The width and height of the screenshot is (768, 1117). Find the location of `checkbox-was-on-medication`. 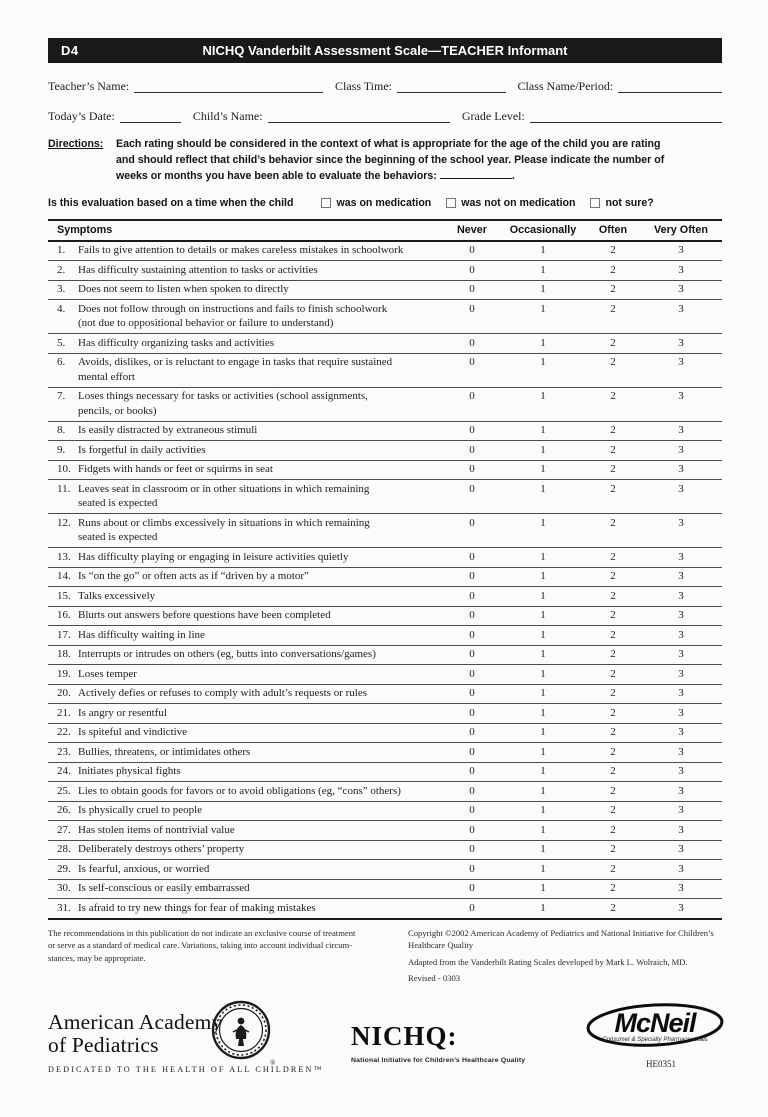

checkbox-was-on-medication is located at coordinates (326, 202).